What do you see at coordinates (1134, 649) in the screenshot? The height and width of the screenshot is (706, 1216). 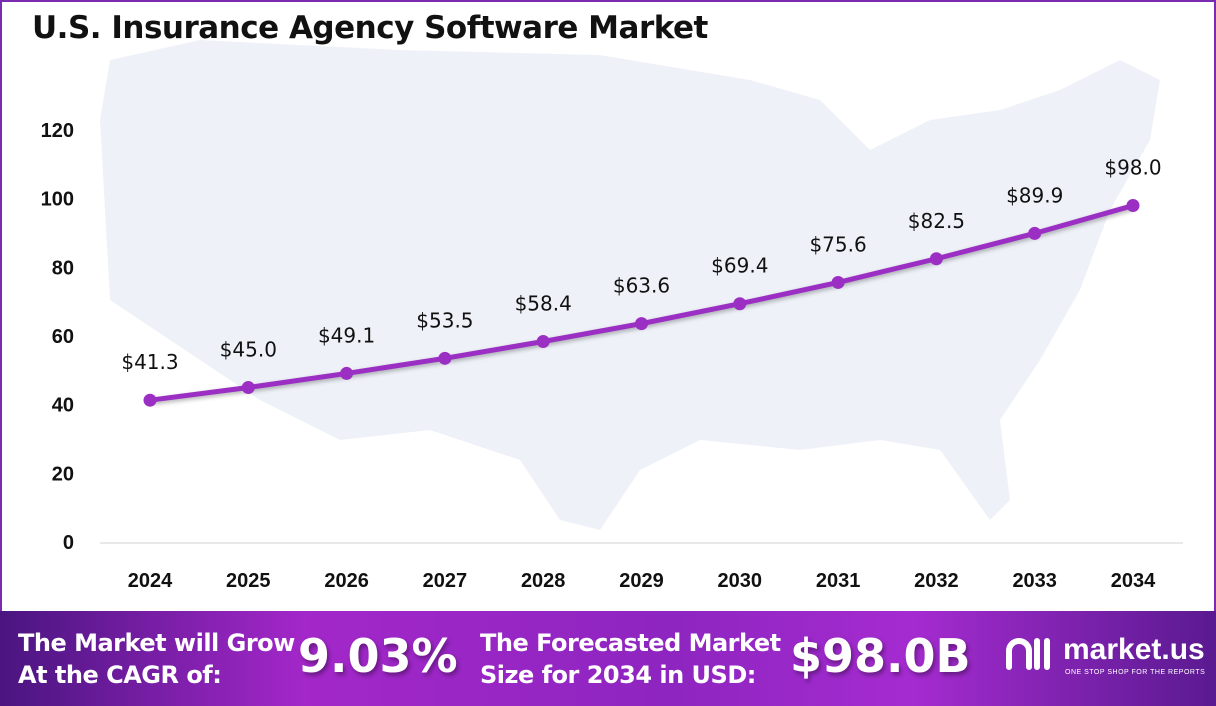 I see `logo-name: market.us` at bounding box center [1134, 649].